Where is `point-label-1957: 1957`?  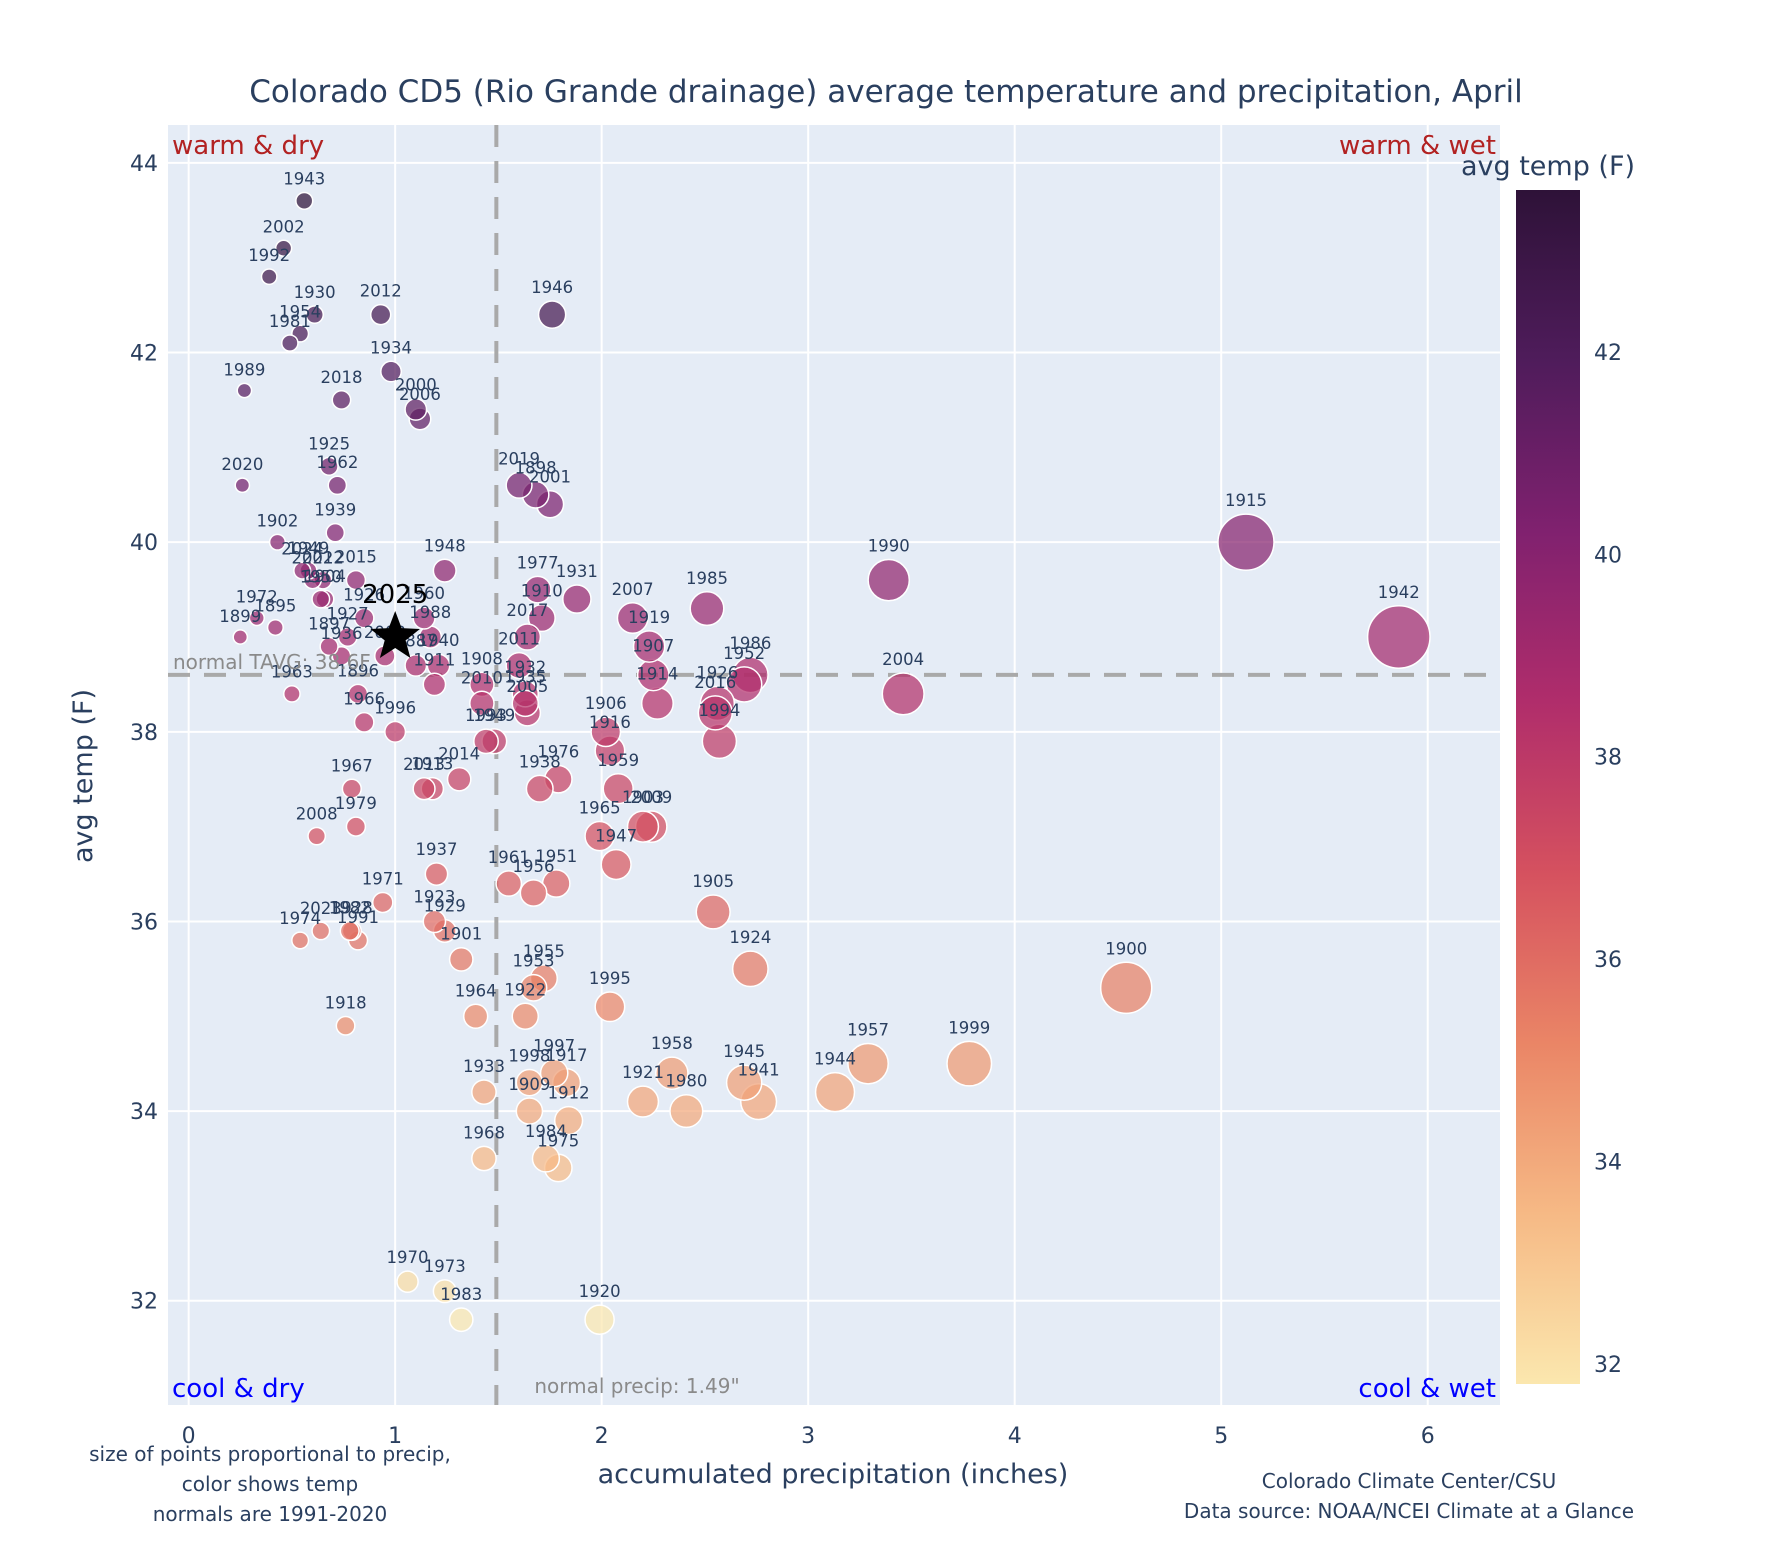 point-label-1957: 1957 is located at coordinates (868, 1030).